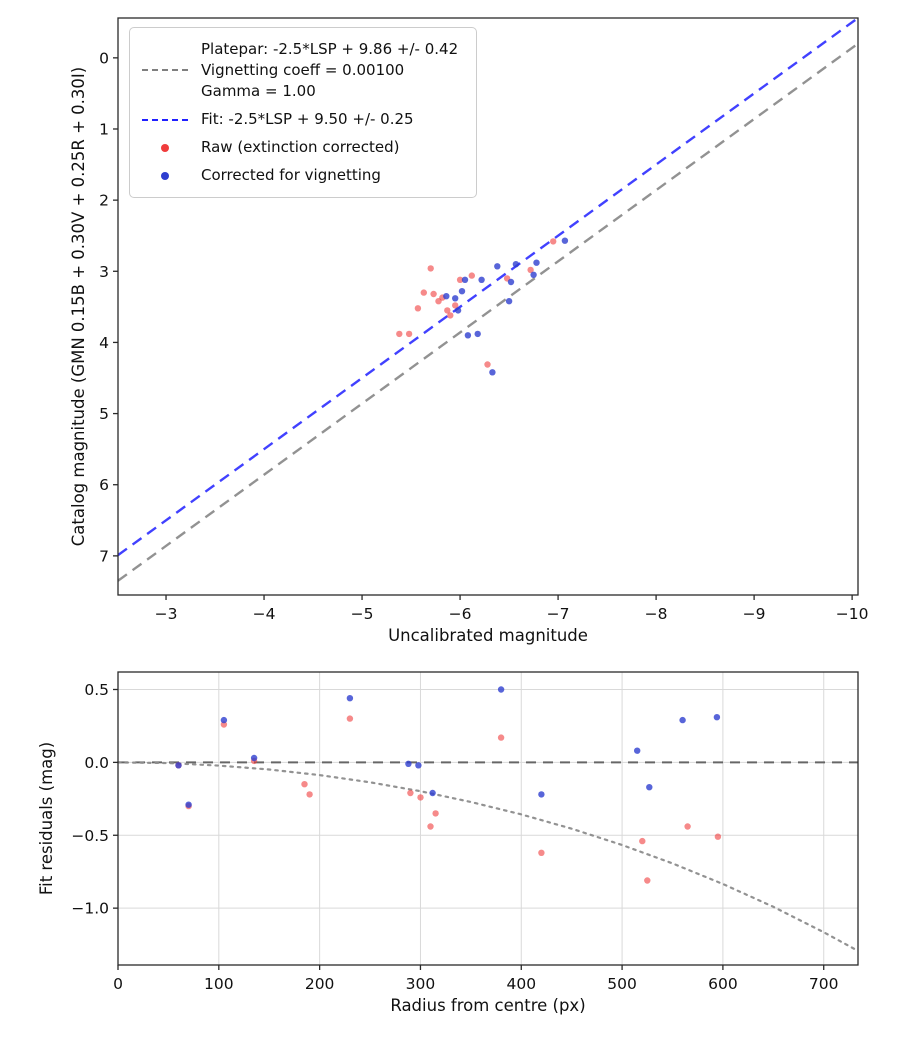 Image resolution: width=900 pixels, height=1050 pixels. Describe the element at coordinates (320, 984) in the screenshot. I see `x-tick-label: 200` at that location.